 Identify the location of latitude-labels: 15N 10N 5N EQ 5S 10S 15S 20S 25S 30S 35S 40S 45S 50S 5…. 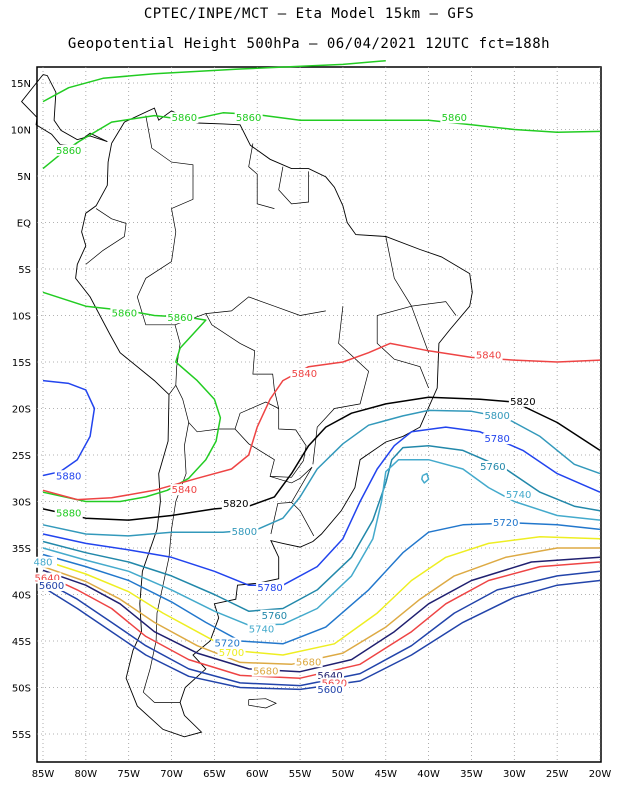
(21, 410).